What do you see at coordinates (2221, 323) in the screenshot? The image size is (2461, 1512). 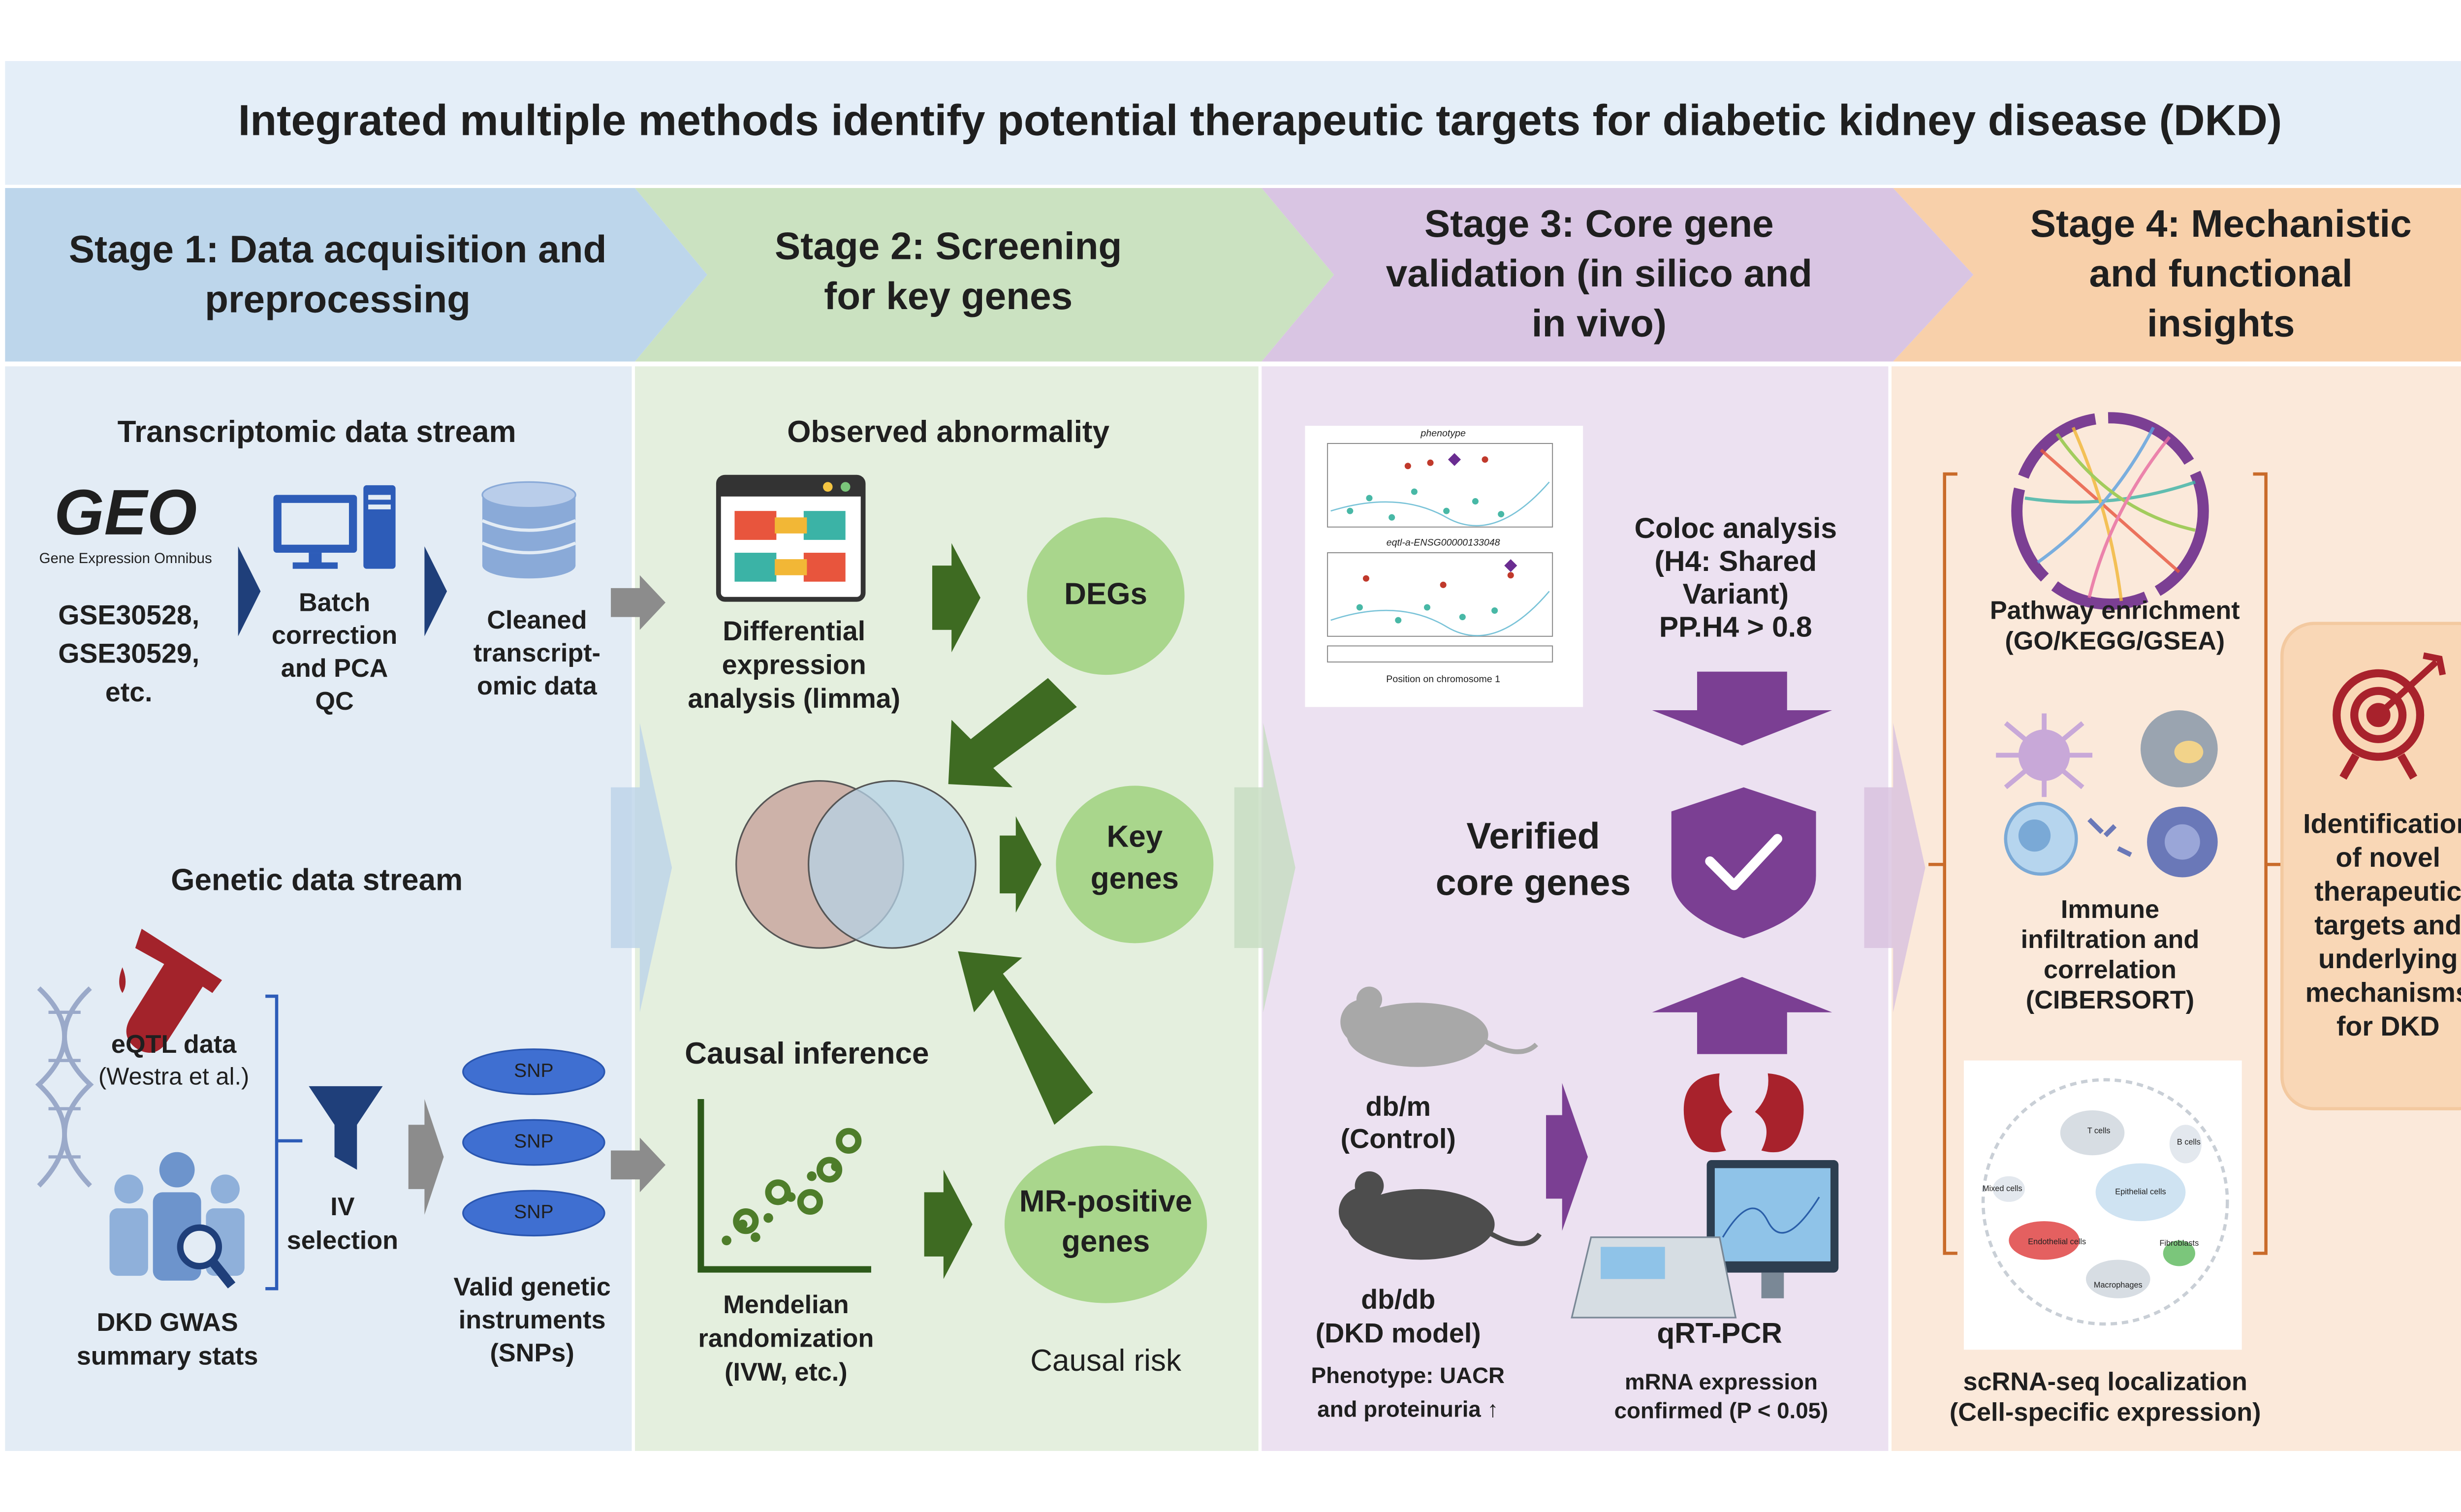 I see `stage-title: insights` at bounding box center [2221, 323].